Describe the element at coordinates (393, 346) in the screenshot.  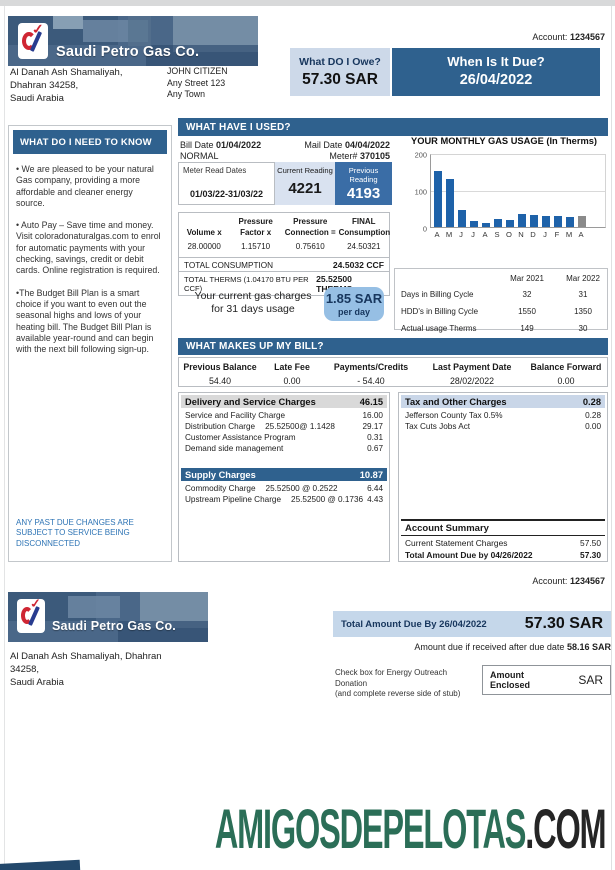
I see `bill-section-header: WHAT MAKES UP MY BILL?` at that location.